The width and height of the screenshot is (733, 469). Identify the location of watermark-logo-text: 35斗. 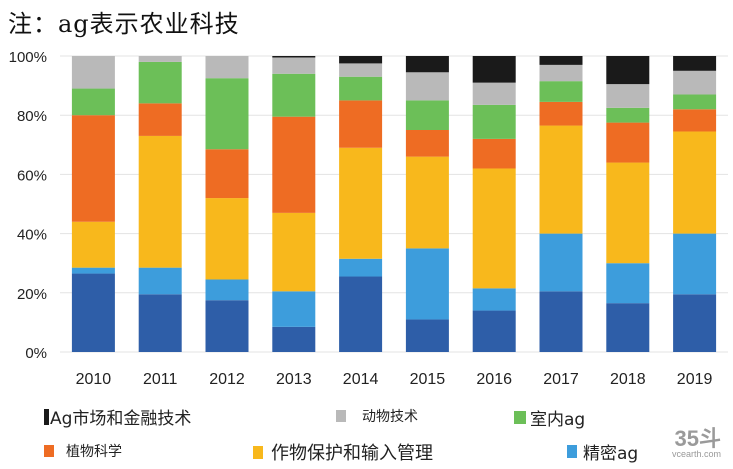
(697, 438).